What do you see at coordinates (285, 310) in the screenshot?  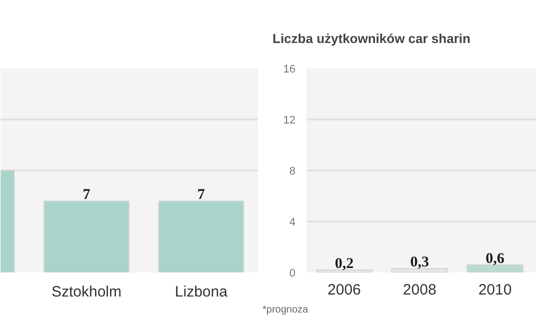 I see `text: *prognoza` at bounding box center [285, 310].